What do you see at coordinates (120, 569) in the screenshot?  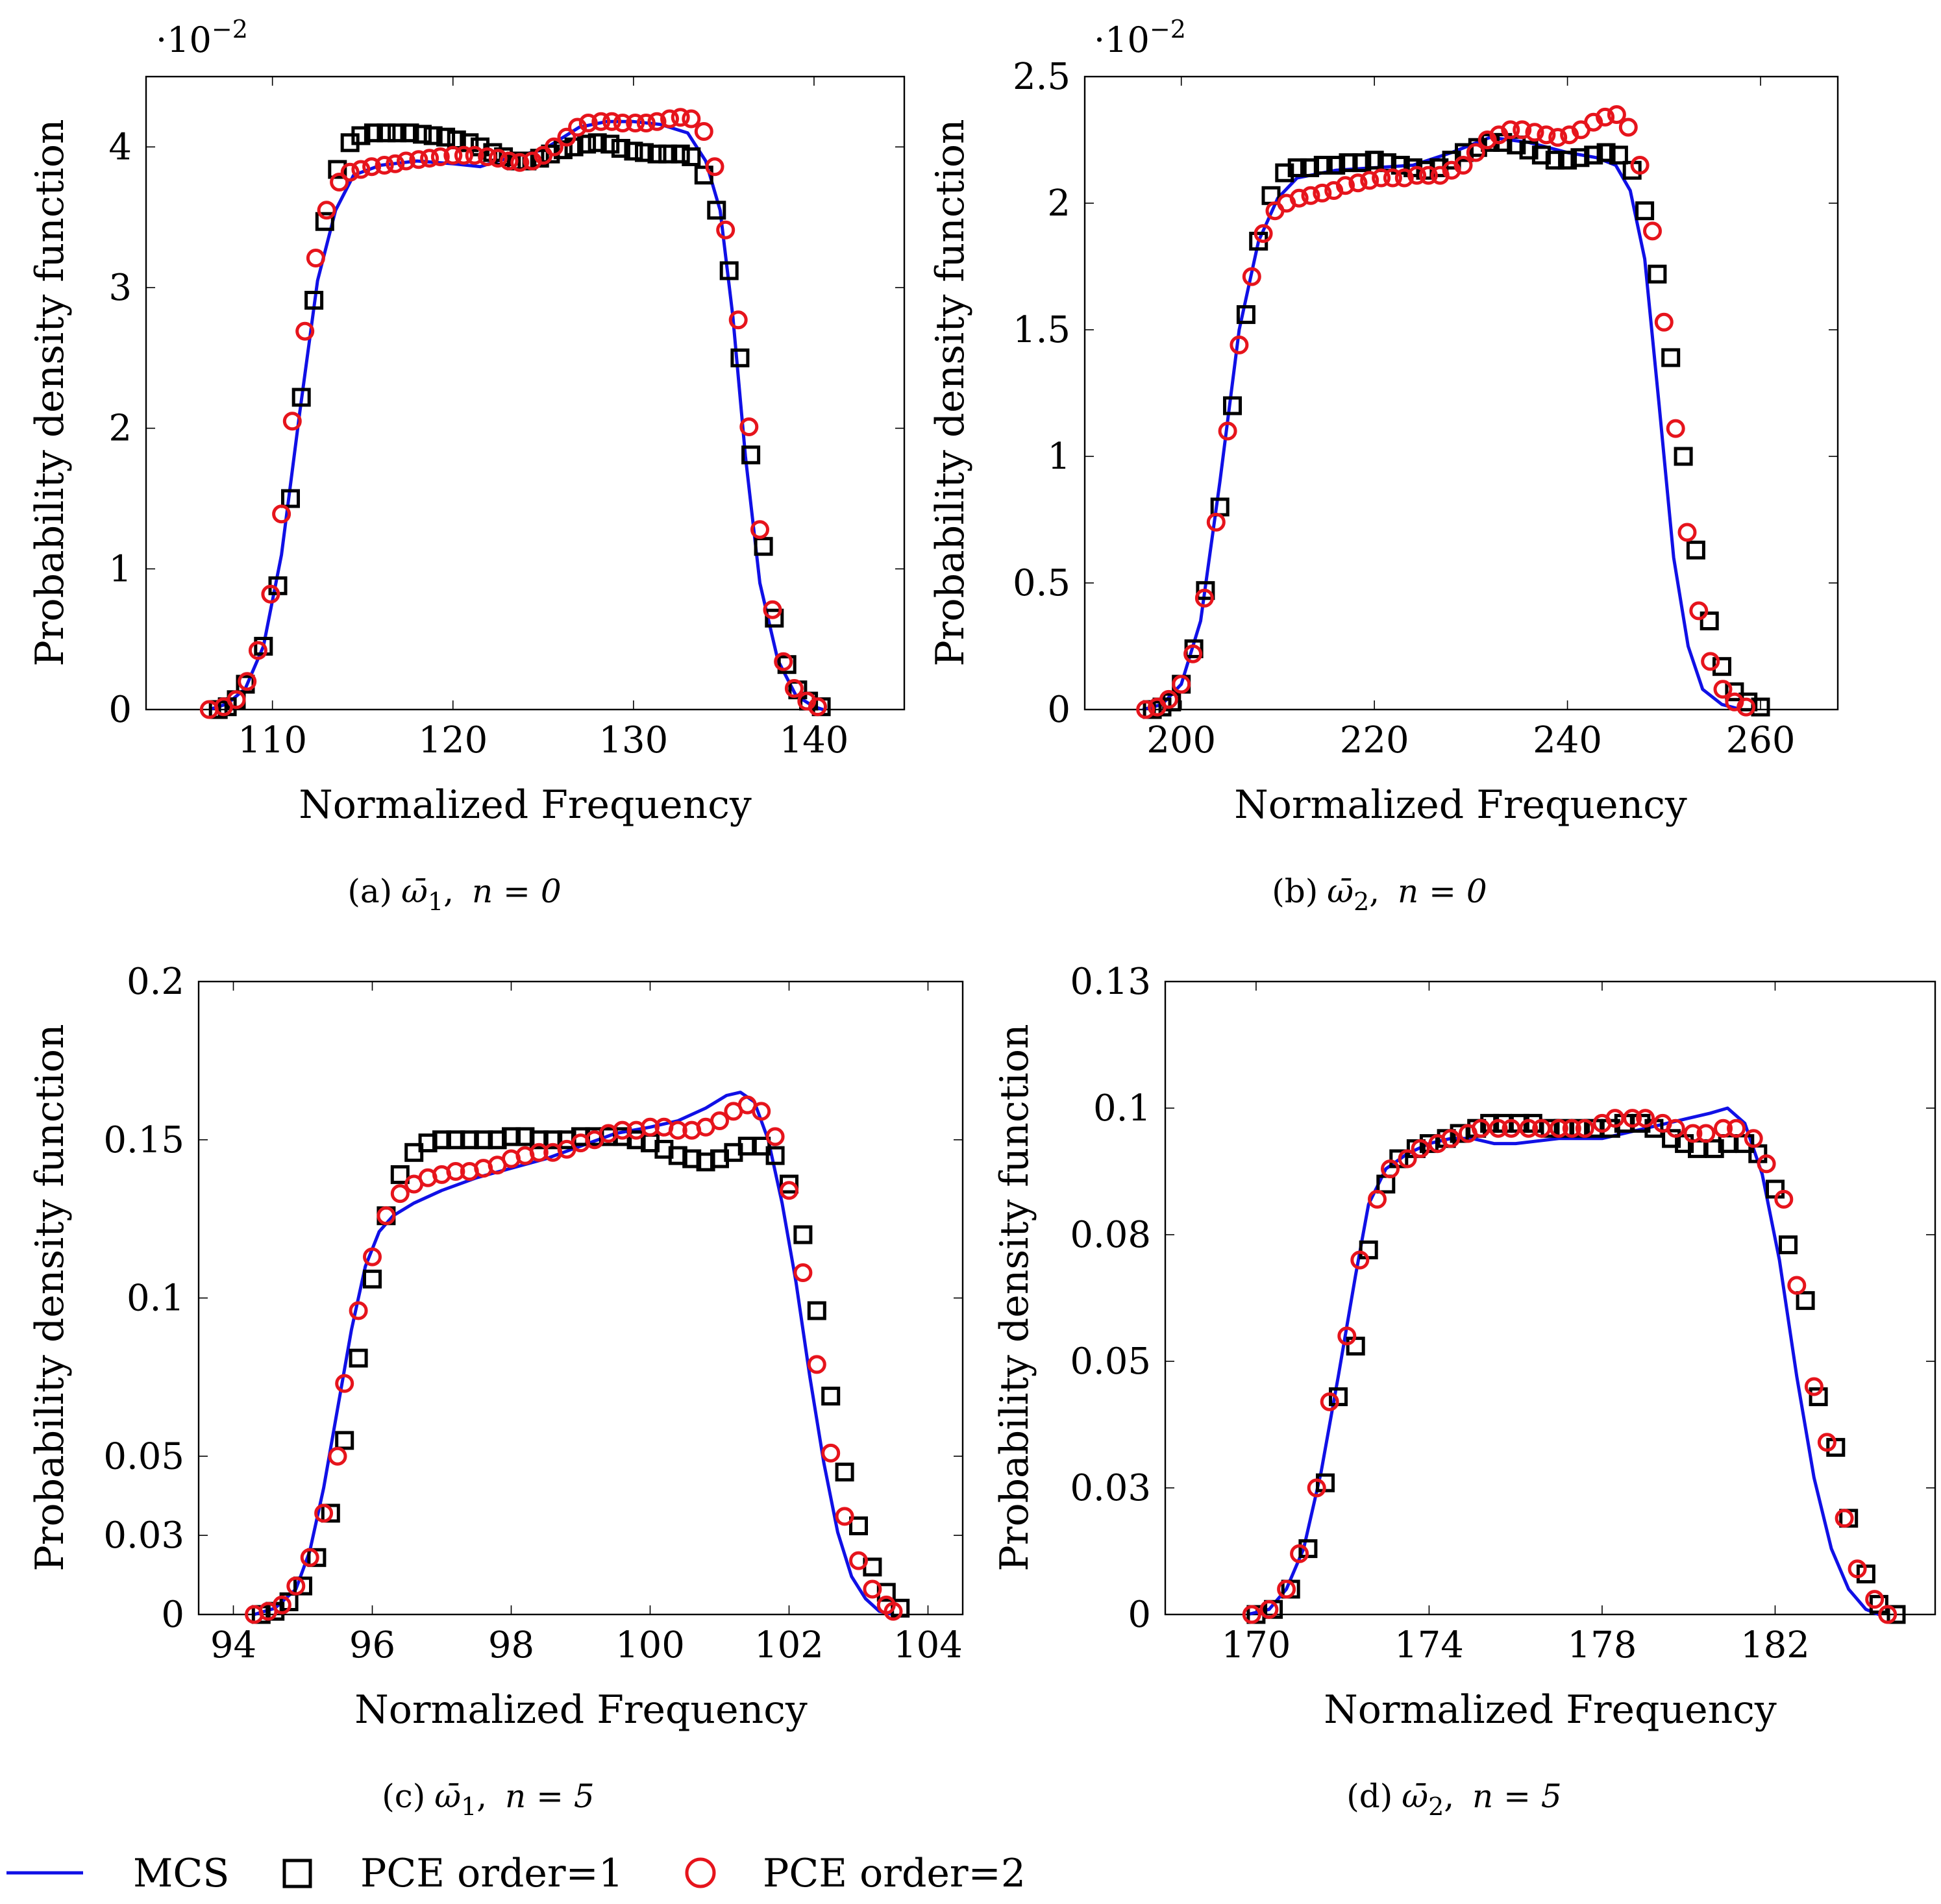 I see `y-tick-label-a-1: 1` at bounding box center [120, 569].